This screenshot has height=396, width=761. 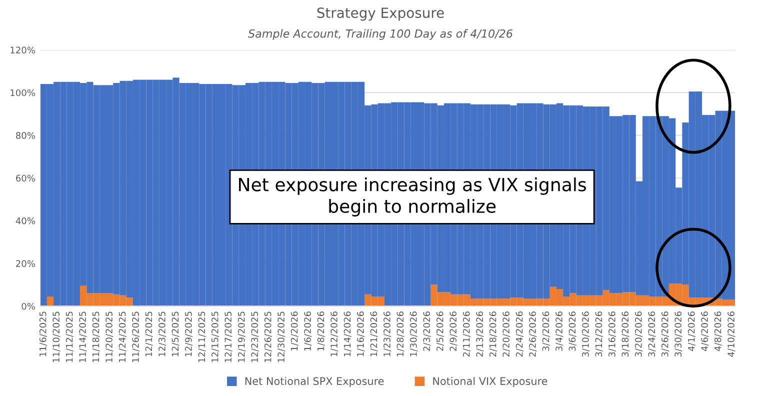 What do you see at coordinates (361, 334) in the screenshot?
I see `x-tick-label: 1/16/2026` at bounding box center [361, 334].